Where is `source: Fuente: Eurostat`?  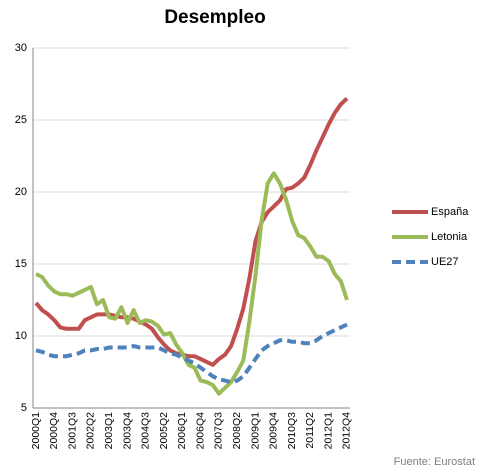 source: Fuente: Eurostat is located at coordinates (434, 462).